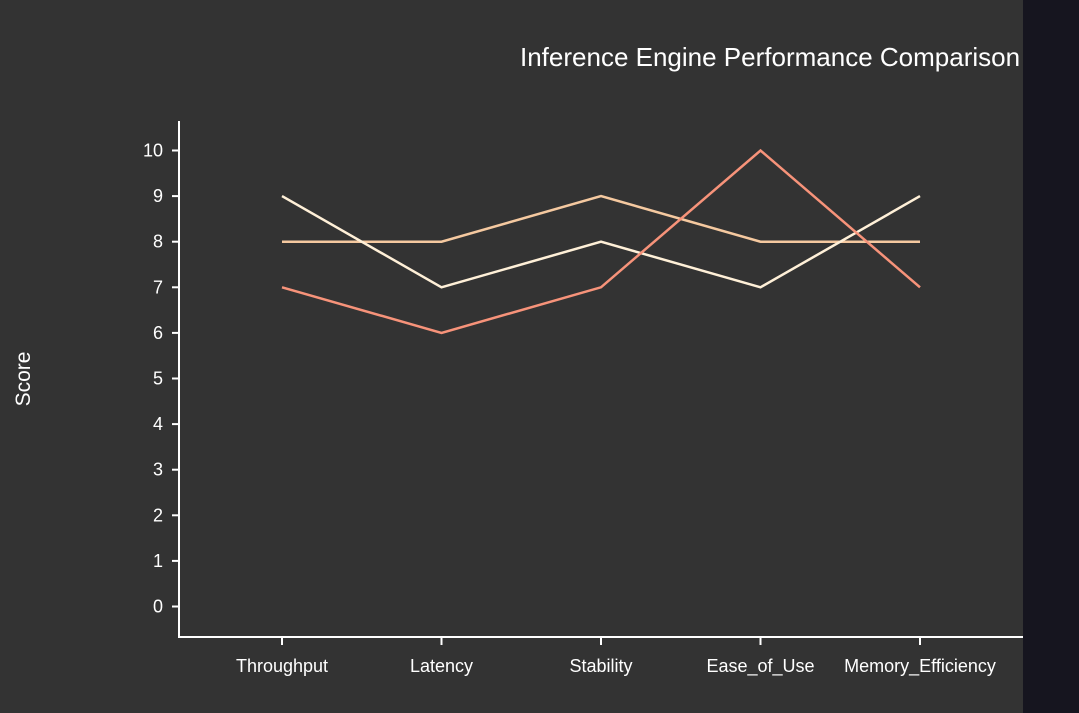  What do you see at coordinates (158, 470) in the screenshot?
I see `y-tick-label: 3` at bounding box center [158, 470].